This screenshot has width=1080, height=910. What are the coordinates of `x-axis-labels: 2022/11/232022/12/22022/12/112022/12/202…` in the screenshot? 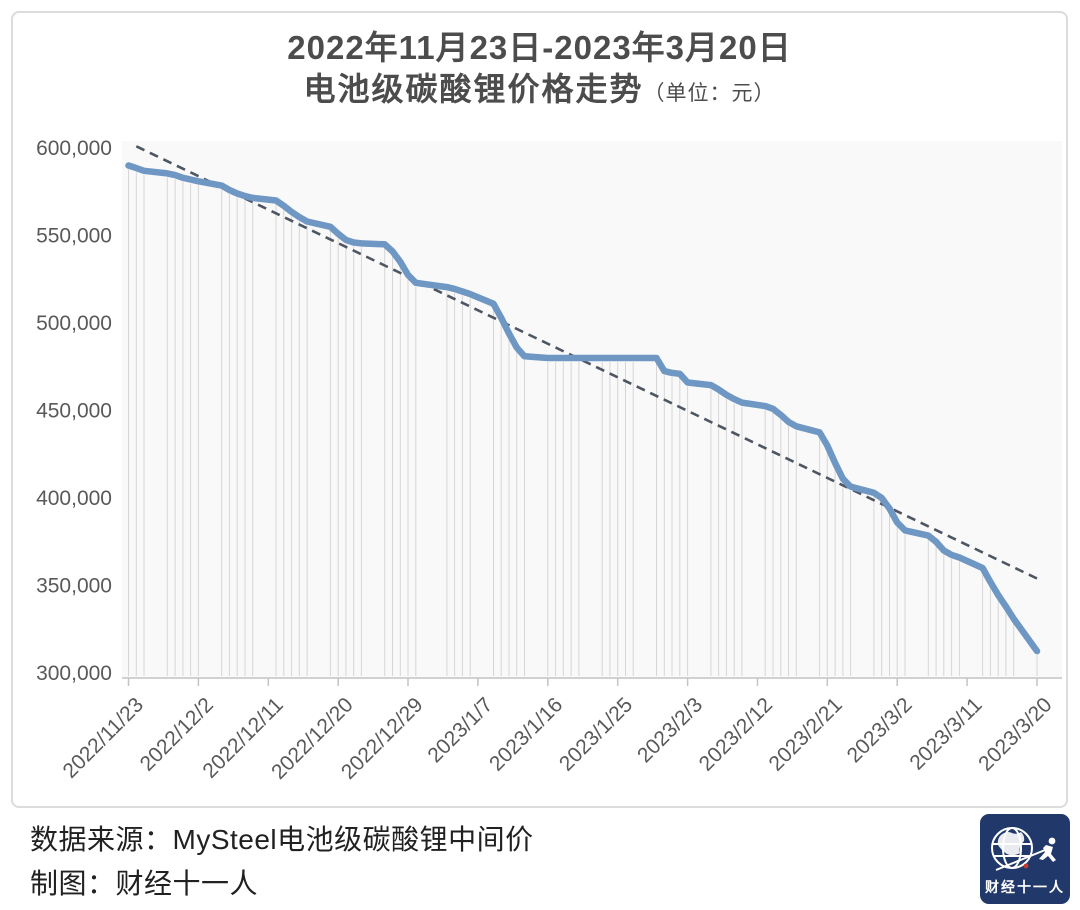 It's located at (558, 738).